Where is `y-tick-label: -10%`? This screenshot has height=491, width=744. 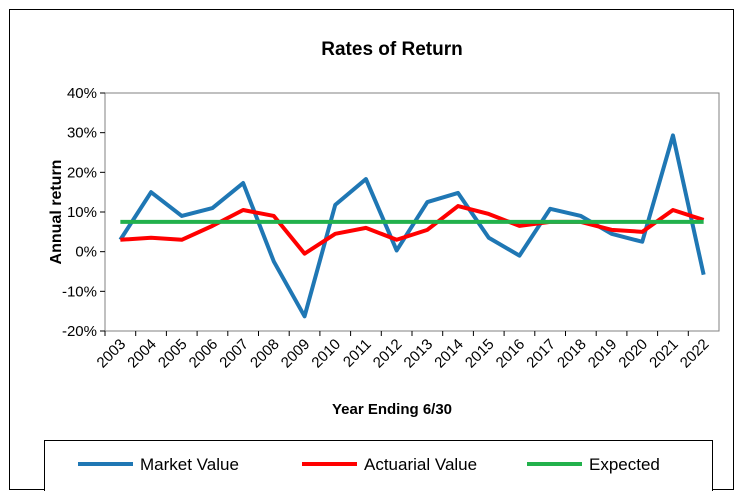 y-tick-label: -10% is located at coordinates (79, 291).